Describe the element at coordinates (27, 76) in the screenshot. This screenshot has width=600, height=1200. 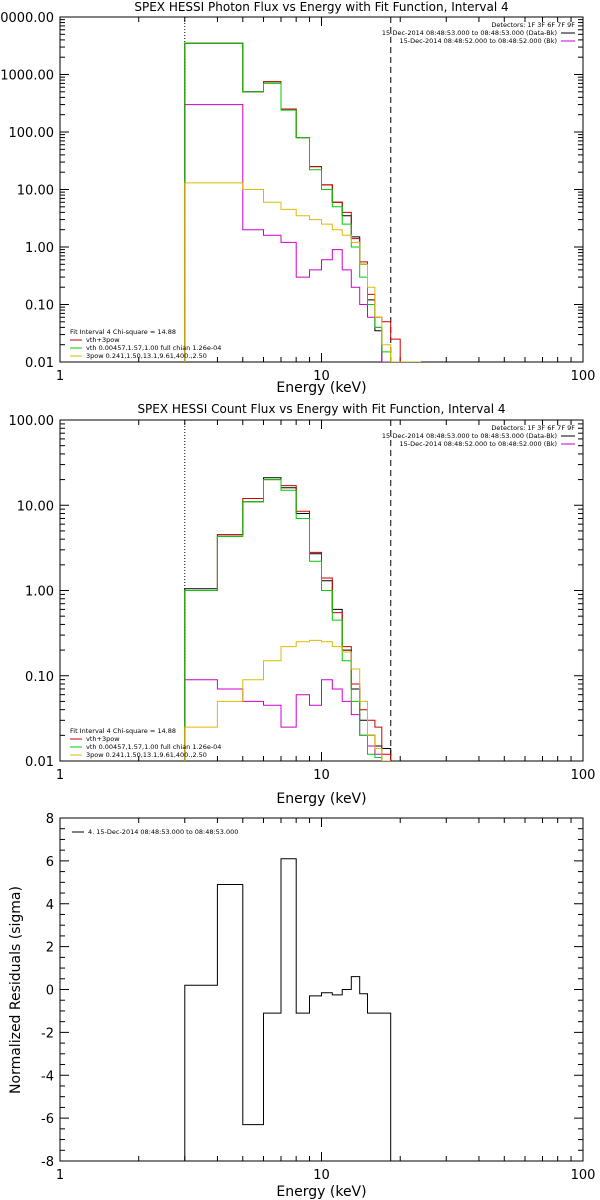
I see `y-tick-label: 1000.00` at that location.